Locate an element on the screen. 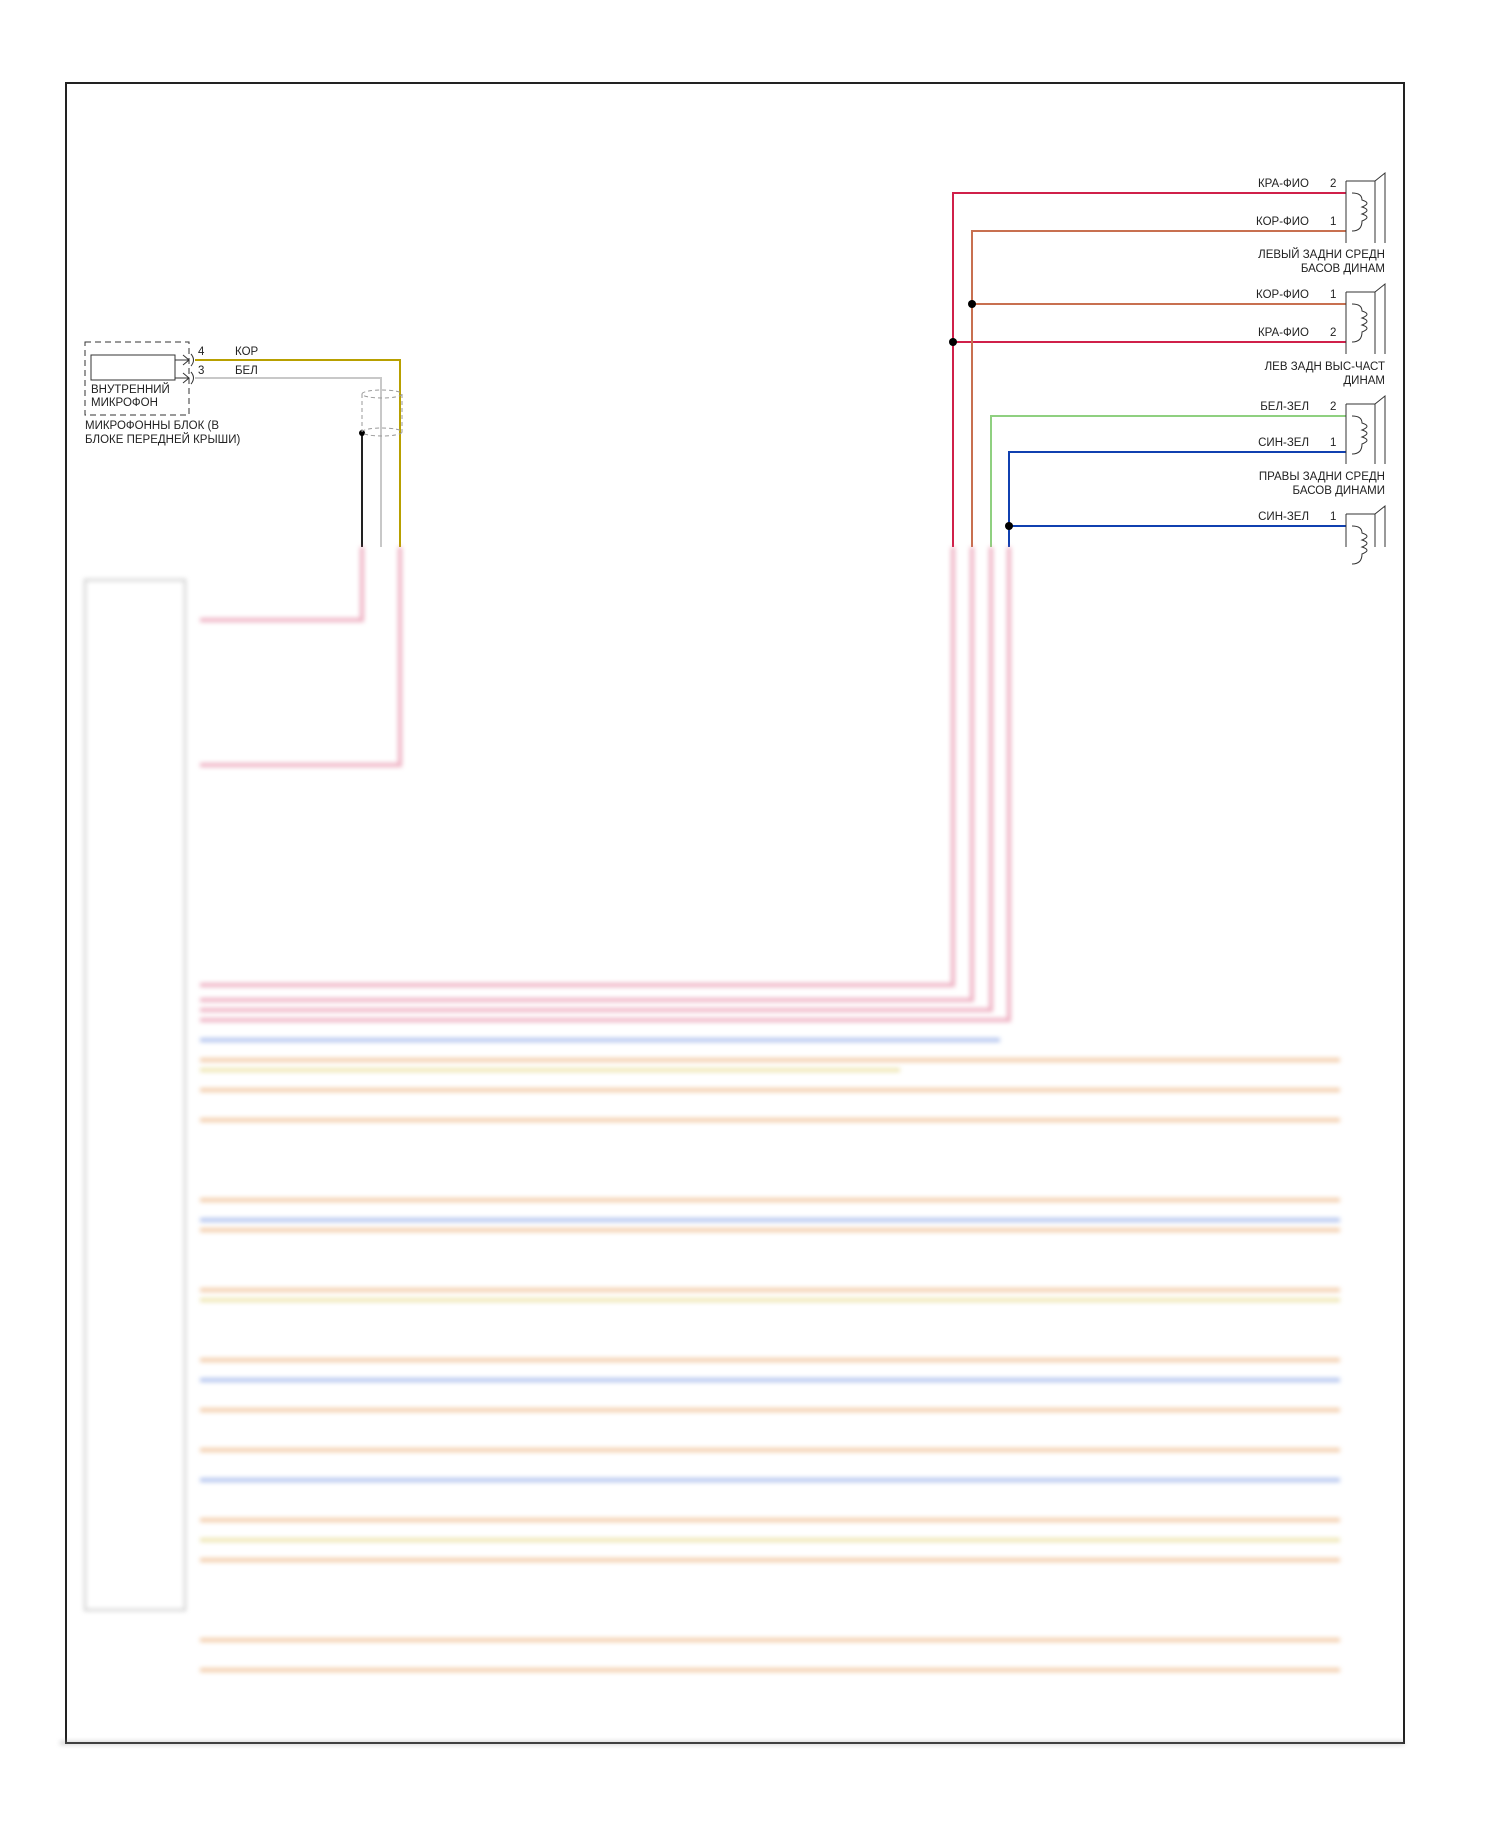 The image size is (1500, 1828). mic-block-label-2: БЛОКЕ ПЕРЕДНЕЙ КРЫШИ) is located at coordinates (162, 439).